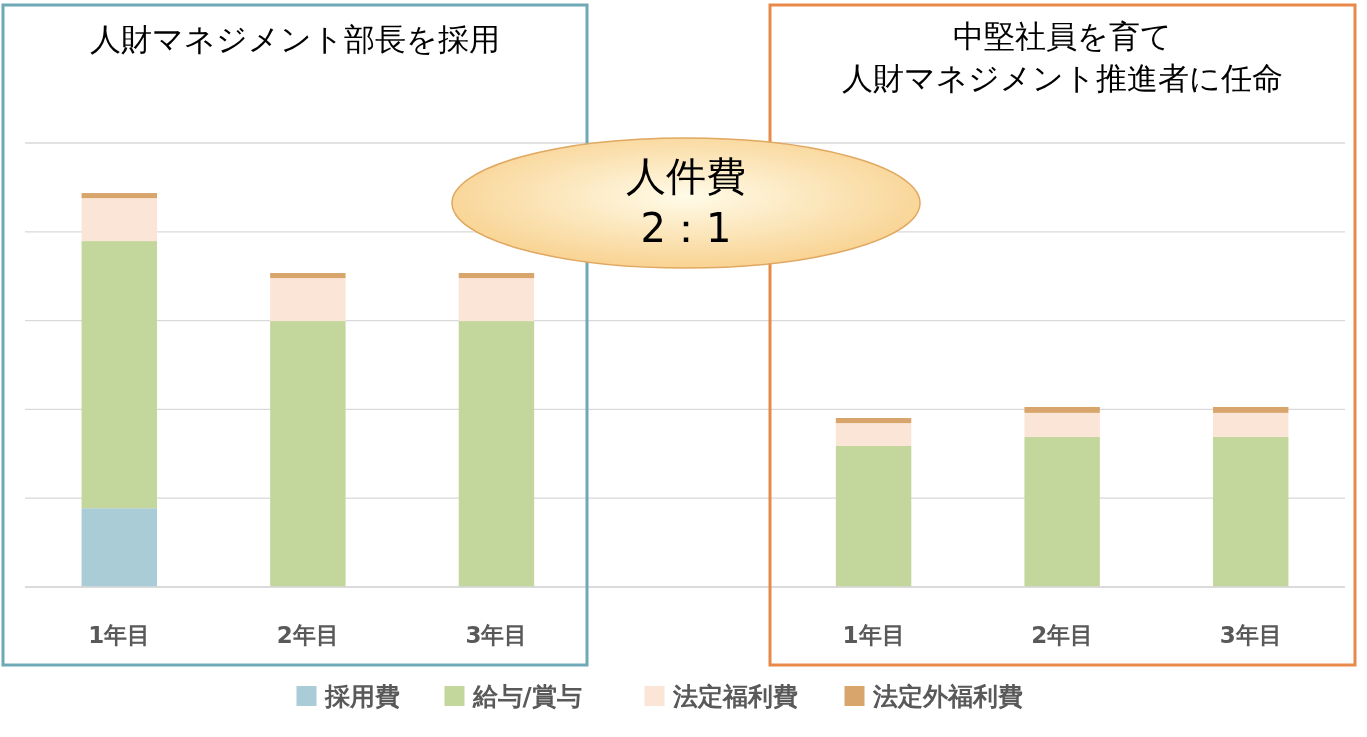 Image resolution: width=1367 pixels, height=737 pixels. I want to click on text: 人財マネジメント推進者に任命, so click(1062, 78).